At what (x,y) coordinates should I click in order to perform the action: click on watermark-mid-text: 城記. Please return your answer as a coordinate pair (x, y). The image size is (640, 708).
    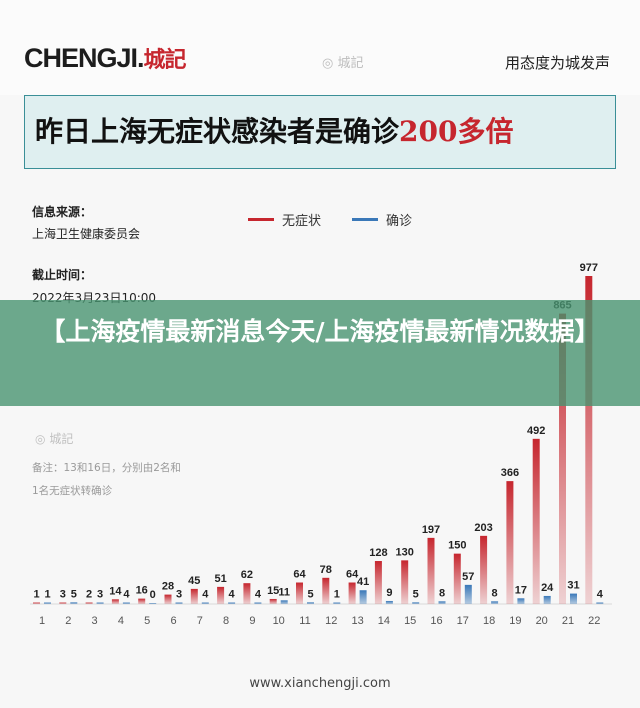
    Looking at the image, I should click on (61, 439).